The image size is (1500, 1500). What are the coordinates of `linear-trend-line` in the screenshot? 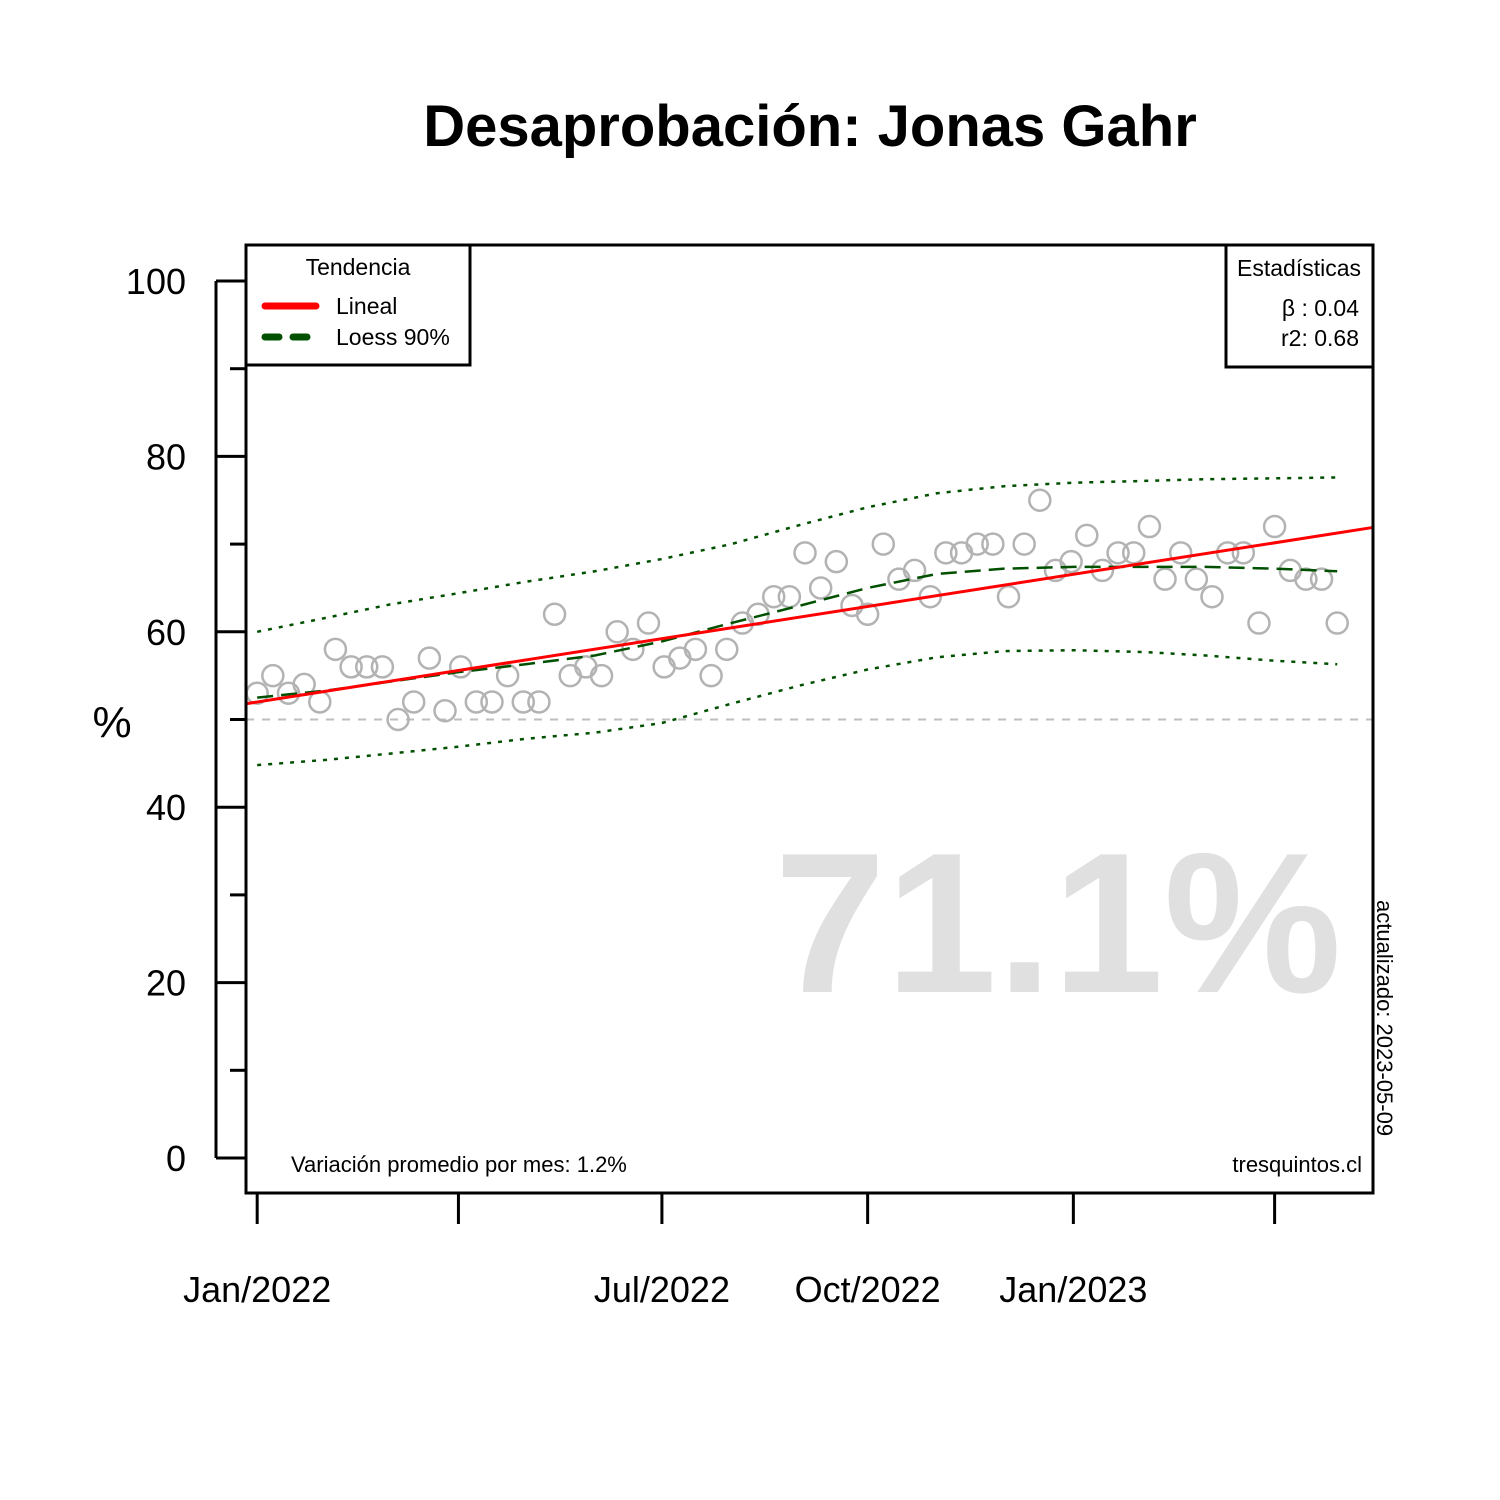 It's located at (809, 615).